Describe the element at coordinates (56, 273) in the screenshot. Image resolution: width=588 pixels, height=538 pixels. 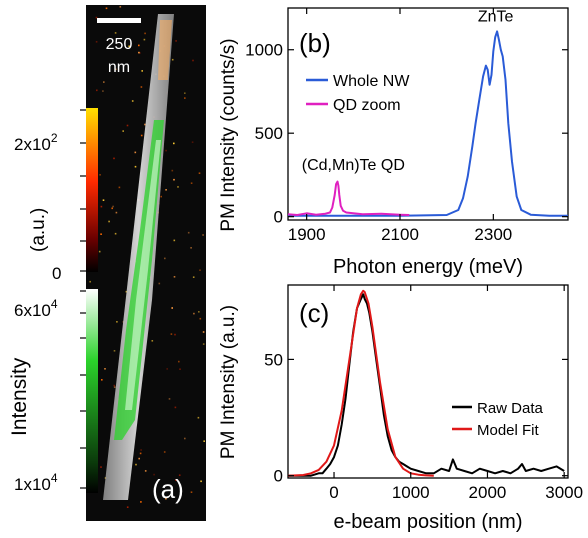
I see `colorbar-top-tick-zero: 0` at that location.